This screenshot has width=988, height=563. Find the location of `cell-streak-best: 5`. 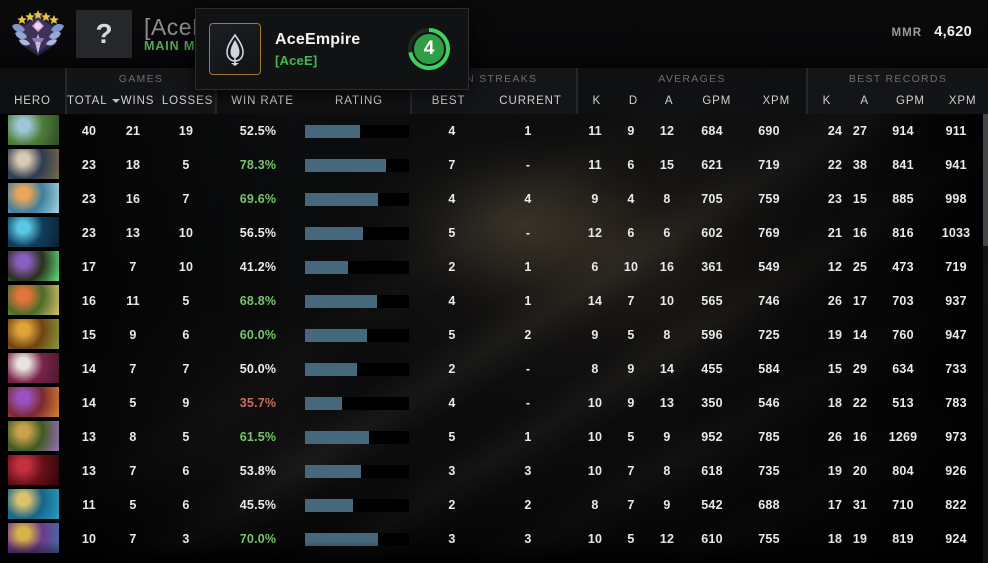

cell-streak-best: 5 is located at coordinates (452, 233).